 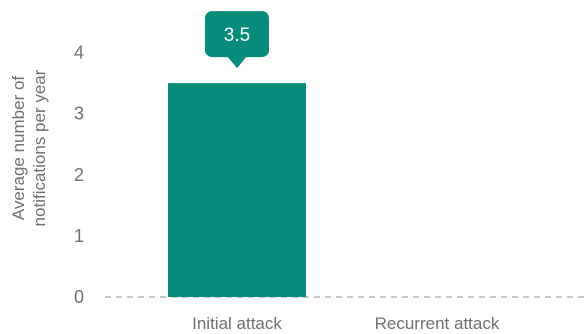 What do you see at coordinates (79, 236) in the screenshot?
I see `y-tick-label: 1` at bounding box center [79, 236].